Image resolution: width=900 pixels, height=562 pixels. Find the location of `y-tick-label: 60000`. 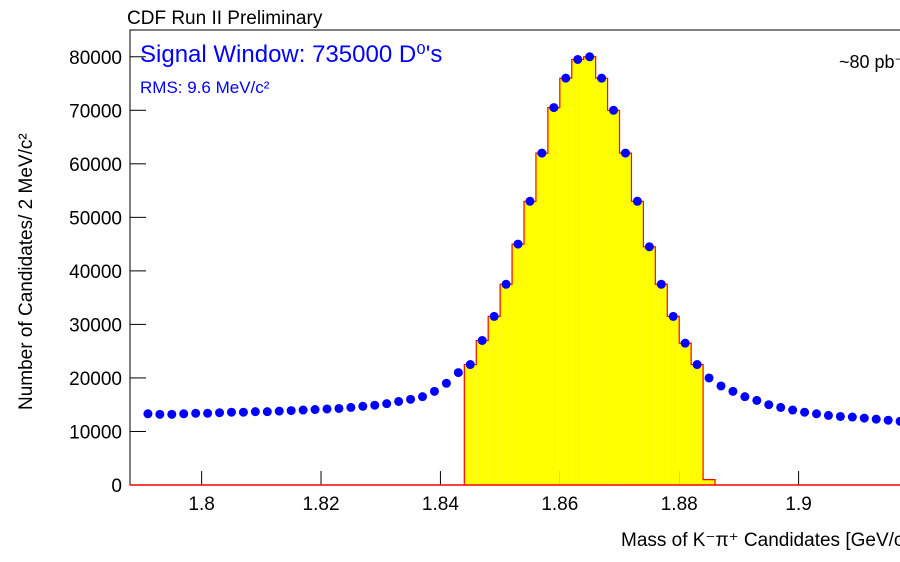

y-tick-label: 60000 is located at coordinates (95, 165).